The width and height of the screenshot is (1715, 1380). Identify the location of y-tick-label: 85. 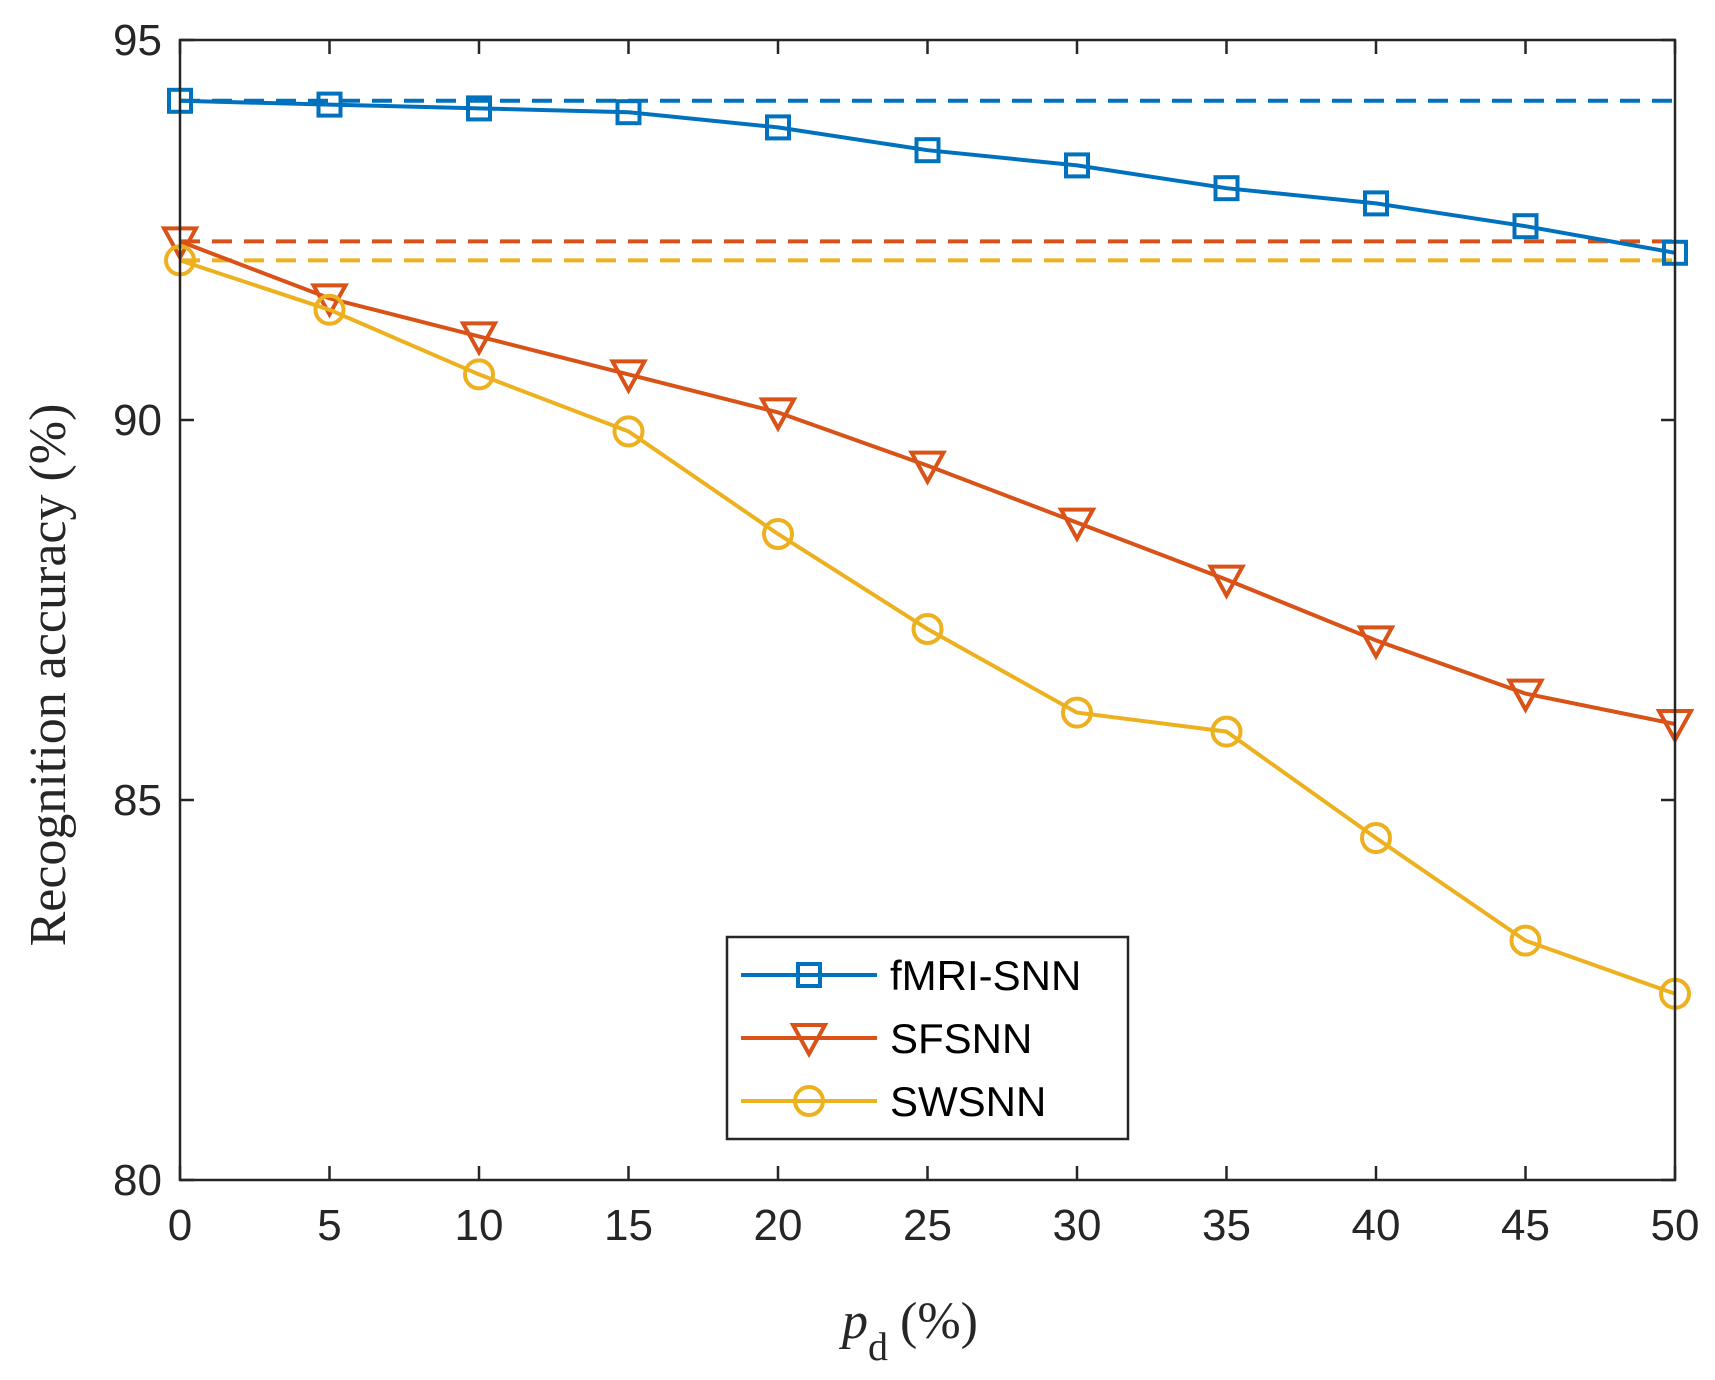
(137, 800).